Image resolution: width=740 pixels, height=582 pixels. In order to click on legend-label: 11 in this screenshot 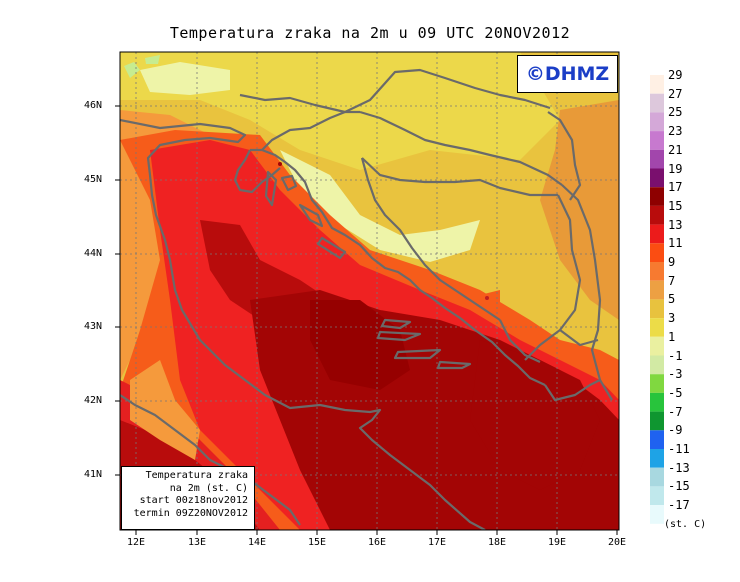, I will do `click(675, 243)`.